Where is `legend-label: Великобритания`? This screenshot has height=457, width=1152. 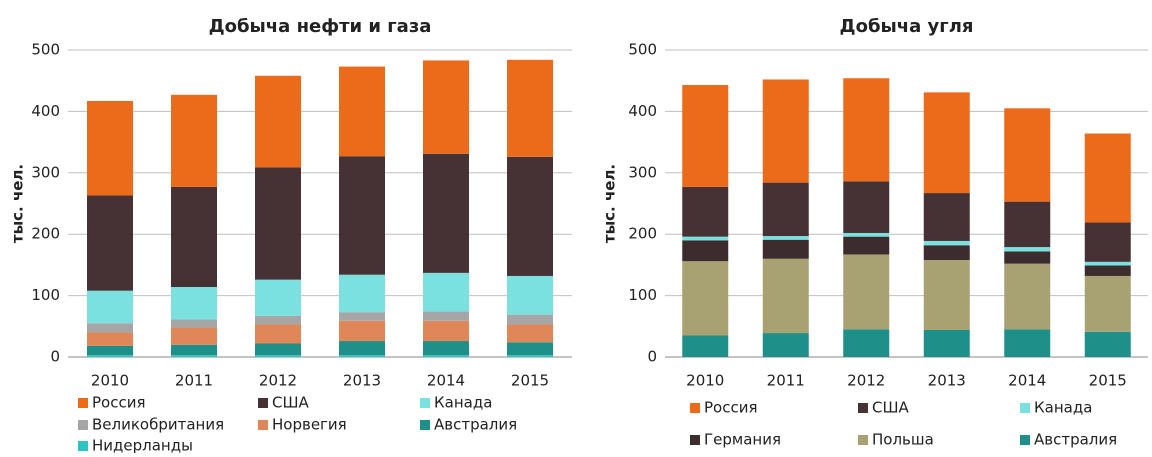 legend-label: Великобритания is located at coordinates (158, 425).